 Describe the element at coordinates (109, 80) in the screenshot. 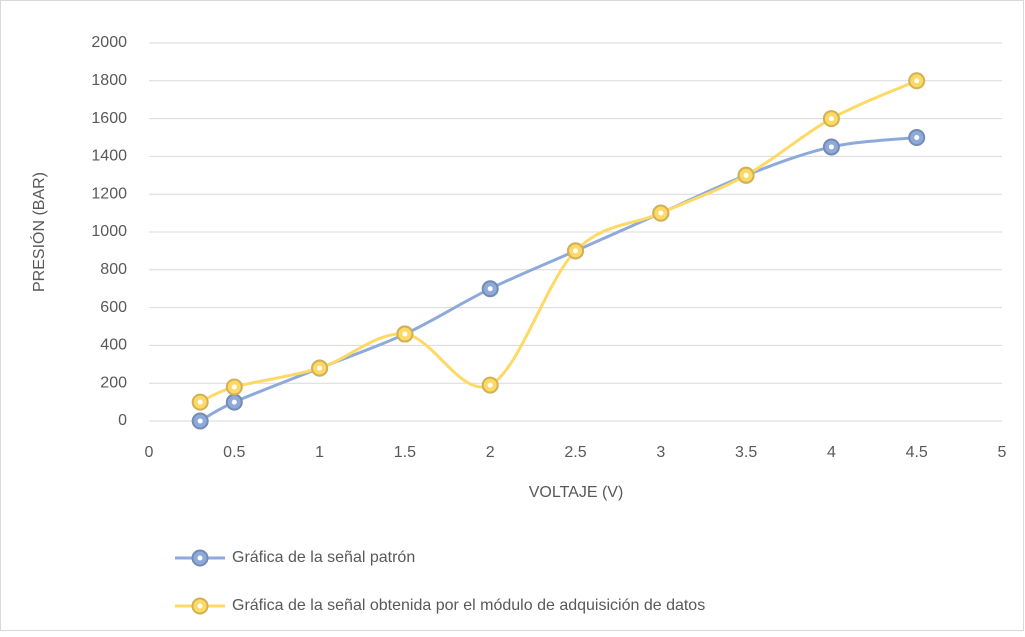

I see `y-tick-label: 1800` at that location.